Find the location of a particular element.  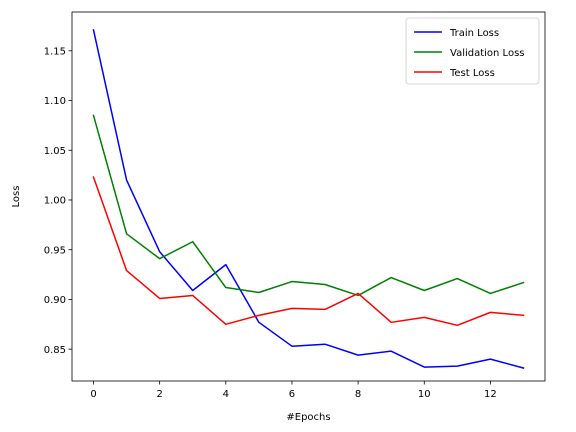

y-tick-label: 1.00 is located at coordinates (55, 201).